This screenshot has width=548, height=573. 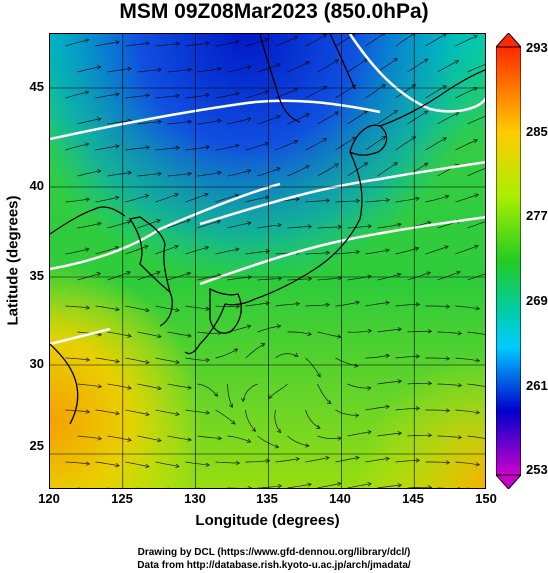 What do you see at coordinates (486, 498) in the screenshot?
I see `x-tick-label: 150` at bounding box center [486, 498].